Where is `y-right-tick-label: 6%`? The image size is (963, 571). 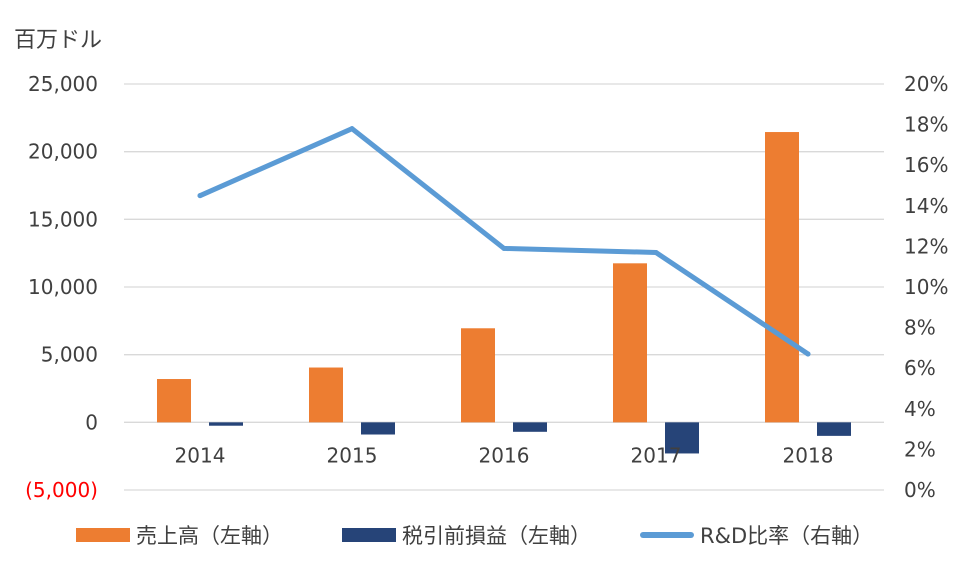 y-right-tick-label: 6% is located at coordinates (920, 368).